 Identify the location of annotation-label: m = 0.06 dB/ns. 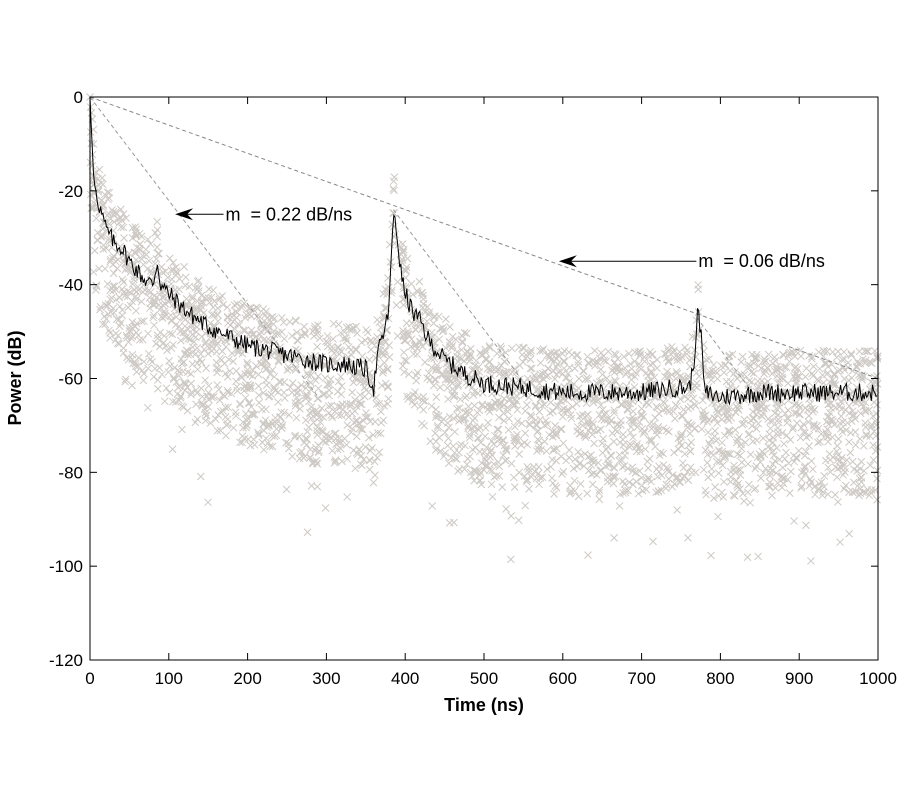
(761, 261).